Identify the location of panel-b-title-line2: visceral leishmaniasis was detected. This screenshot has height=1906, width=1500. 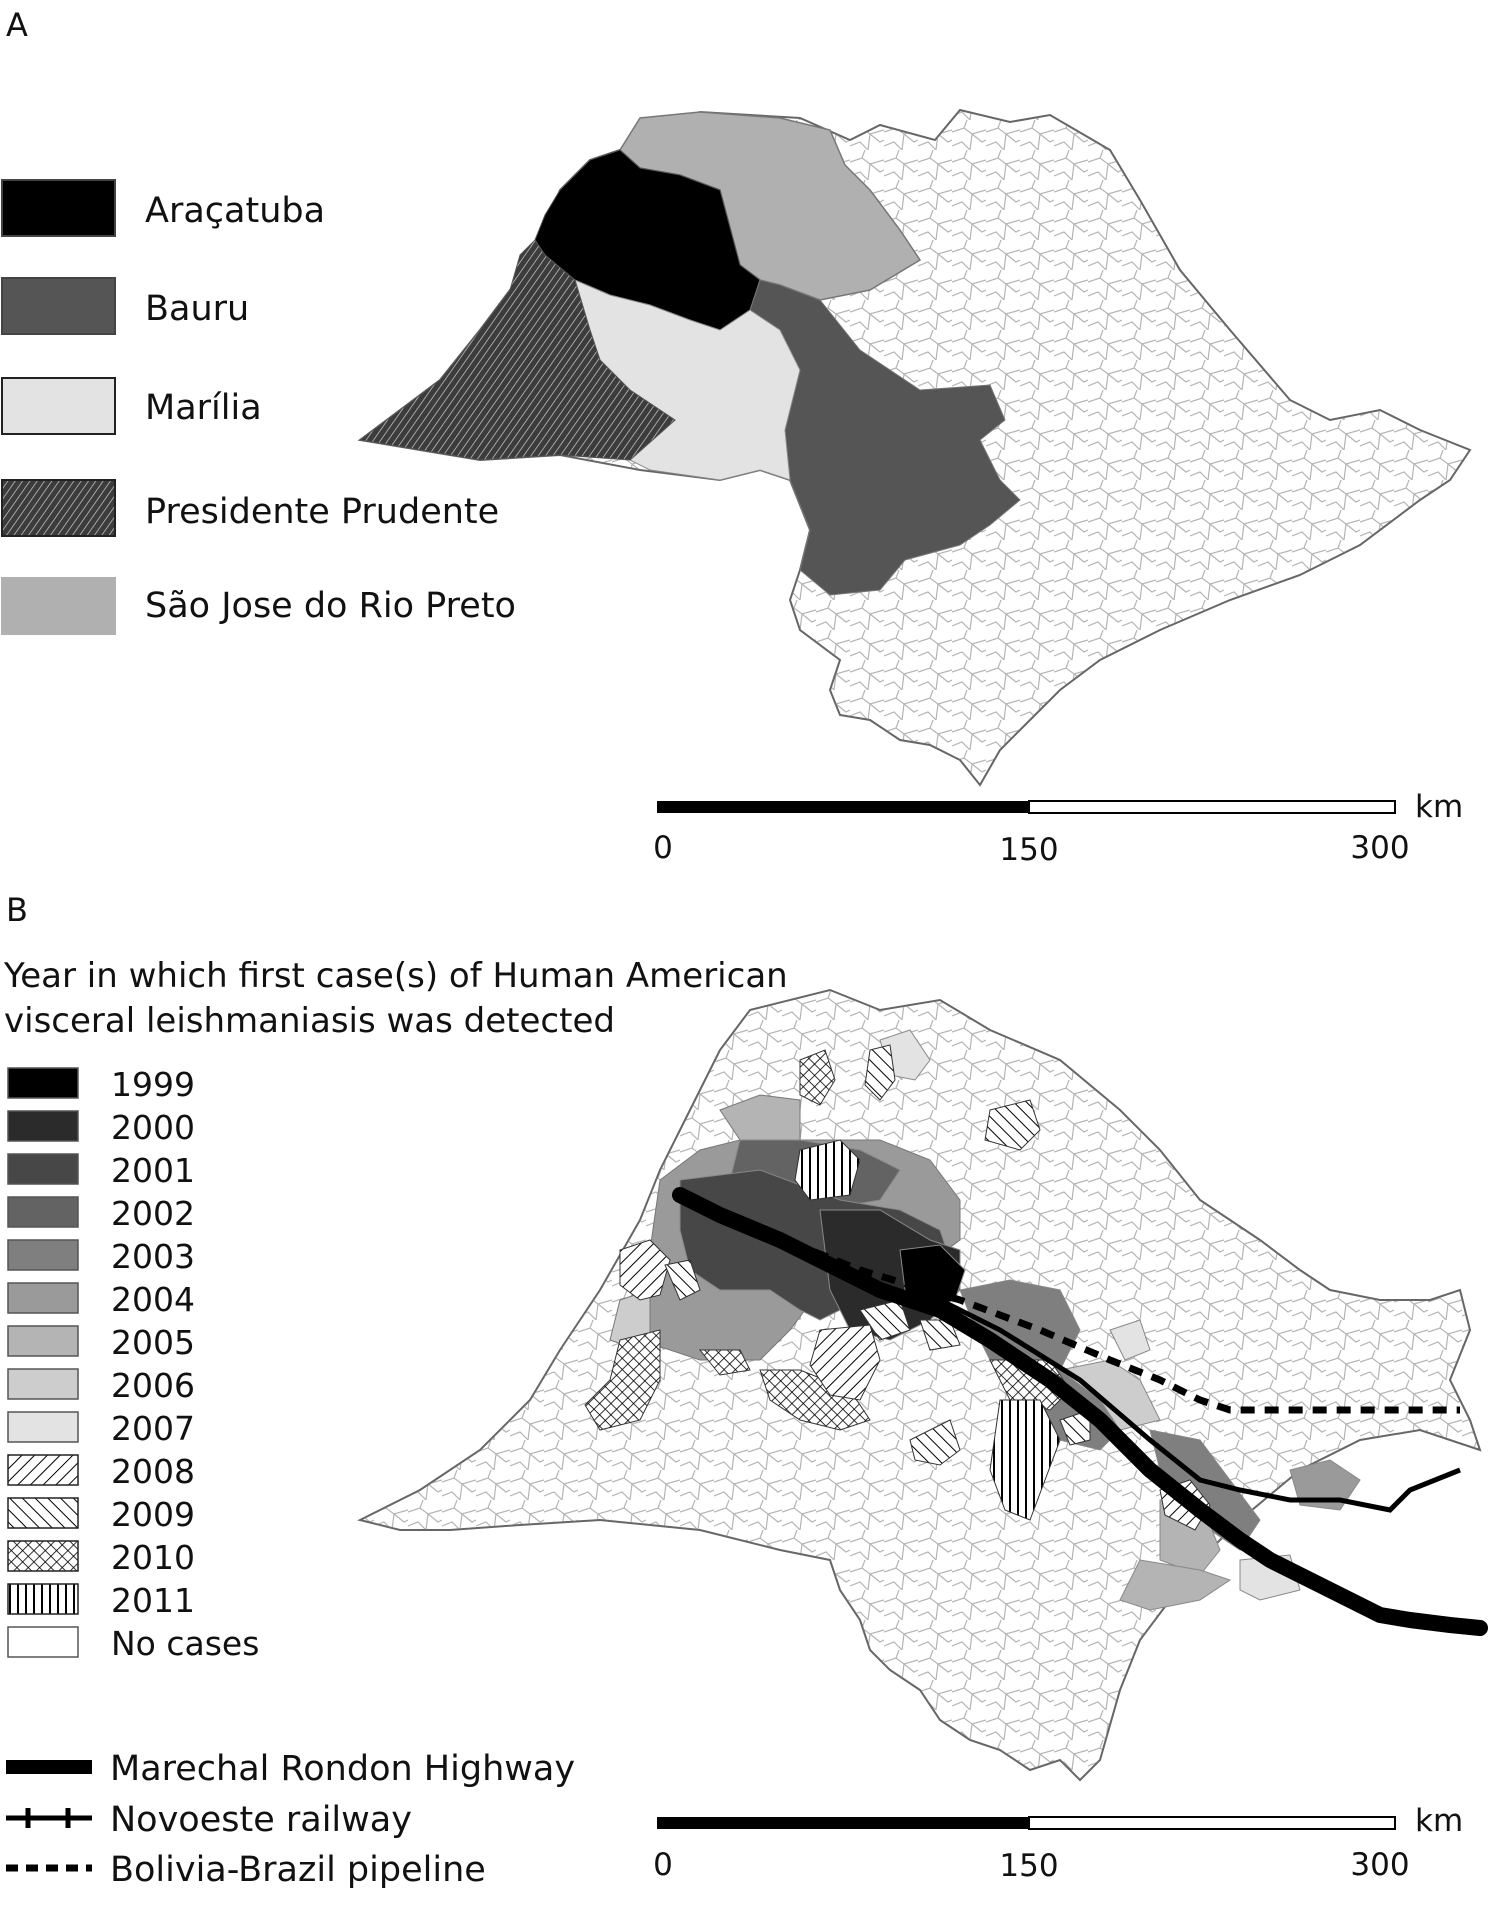
(309, 1021).